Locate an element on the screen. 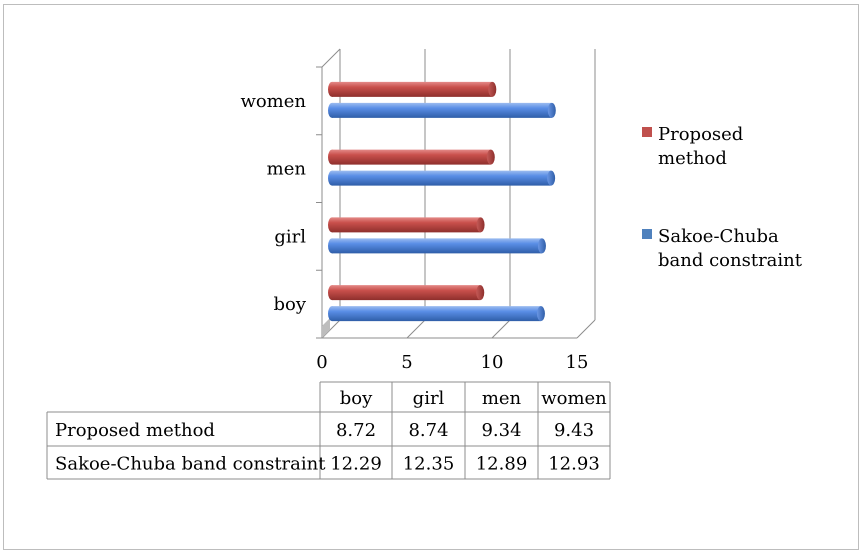 This screenshot has width=865, height=556. legend-item: Sakoe-Chuba band constraint is located at coordinates (722, 248).